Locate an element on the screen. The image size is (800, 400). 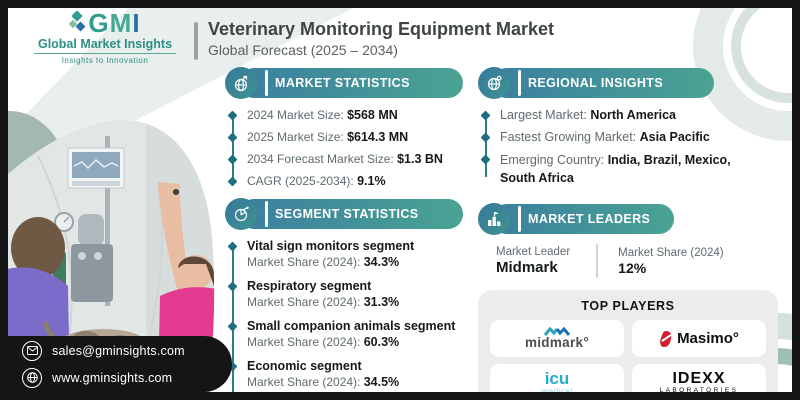
icu-wordmark: icu is located at coordinates (557, 378).